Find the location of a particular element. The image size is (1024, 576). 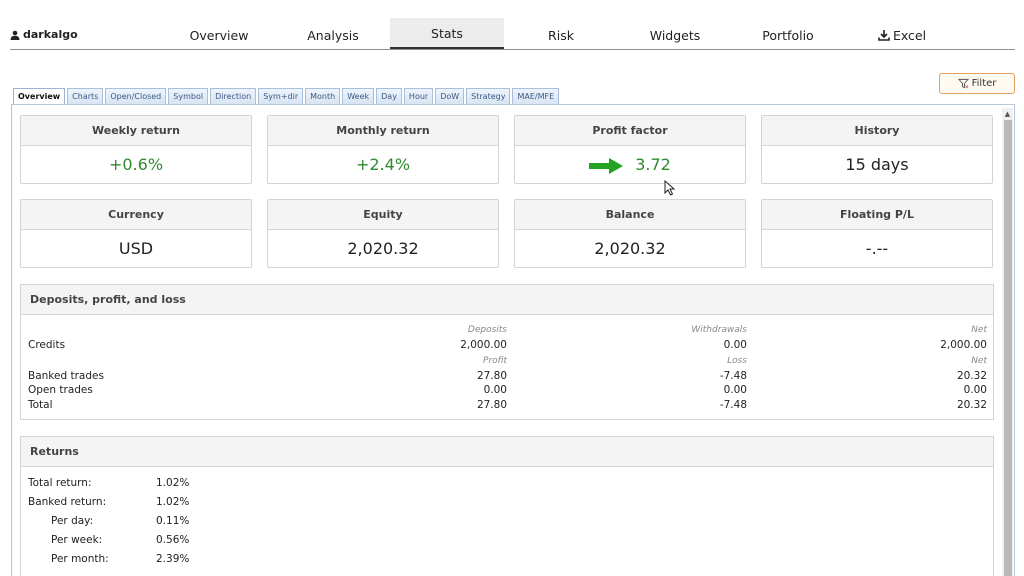

balance-value: 2,020.32 is located at coordinates (630, 248).